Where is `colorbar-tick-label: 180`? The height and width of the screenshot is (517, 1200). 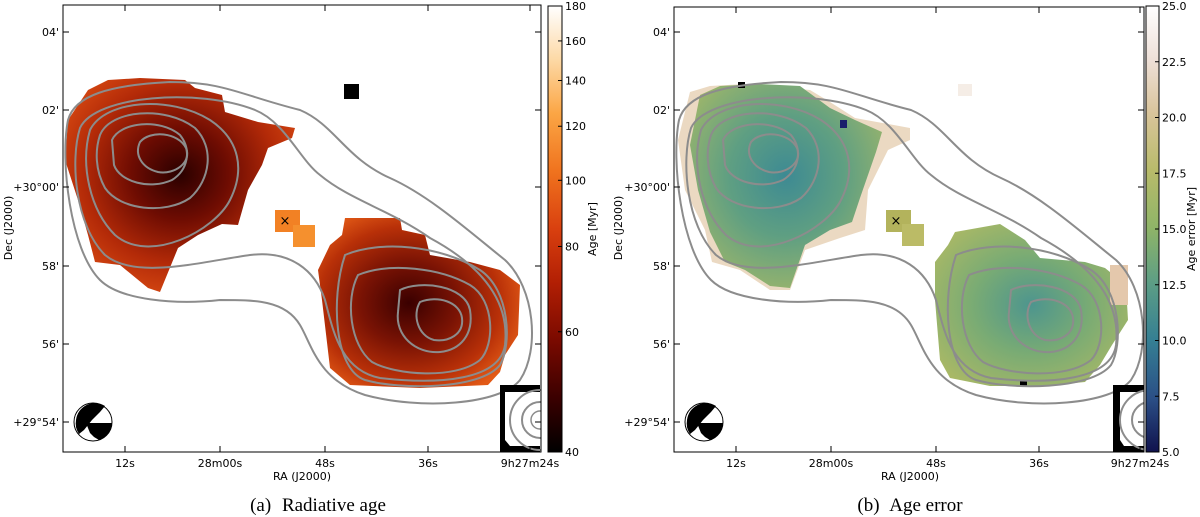 colorbar-tick-label: 180 is located at coordinates (575, 6).